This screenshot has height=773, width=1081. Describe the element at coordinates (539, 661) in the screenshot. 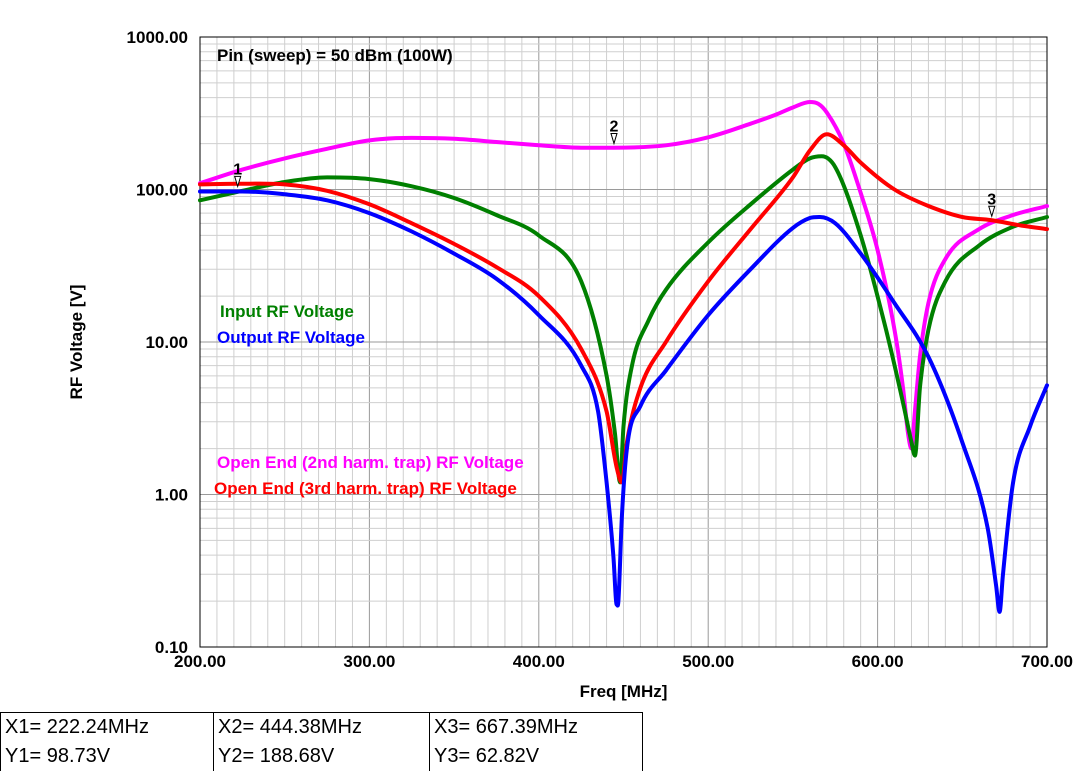

I see `x-tick-label: 400.00` at that location.